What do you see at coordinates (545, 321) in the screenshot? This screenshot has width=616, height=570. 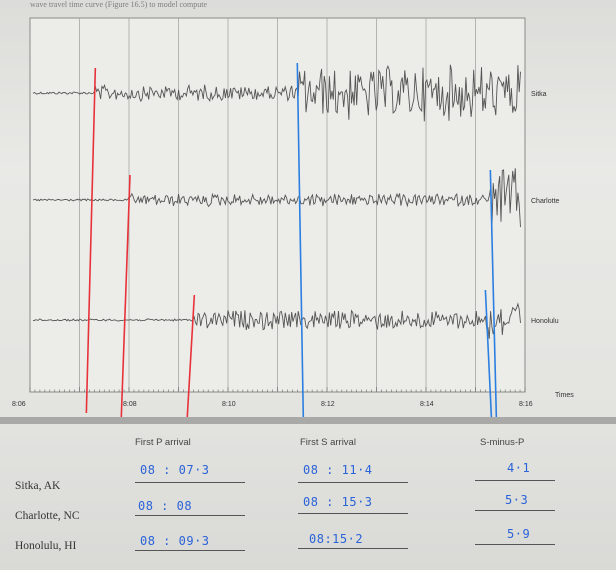 I see `series-label: Honolulu` at bounding box center [545, 321].